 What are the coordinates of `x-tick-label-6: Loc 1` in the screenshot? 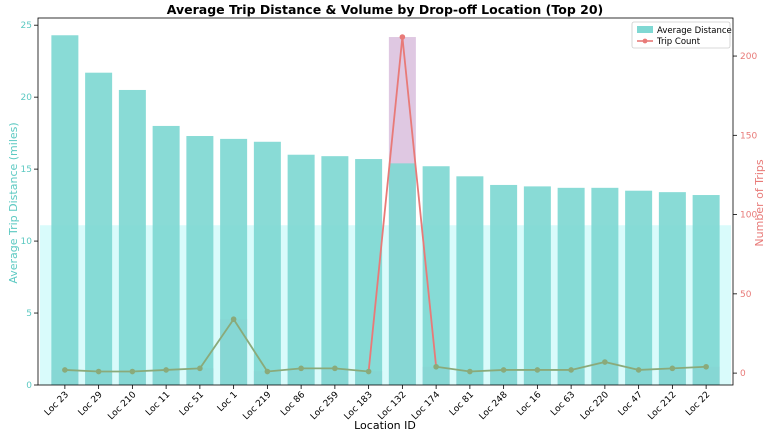 It's located at (228, 402).